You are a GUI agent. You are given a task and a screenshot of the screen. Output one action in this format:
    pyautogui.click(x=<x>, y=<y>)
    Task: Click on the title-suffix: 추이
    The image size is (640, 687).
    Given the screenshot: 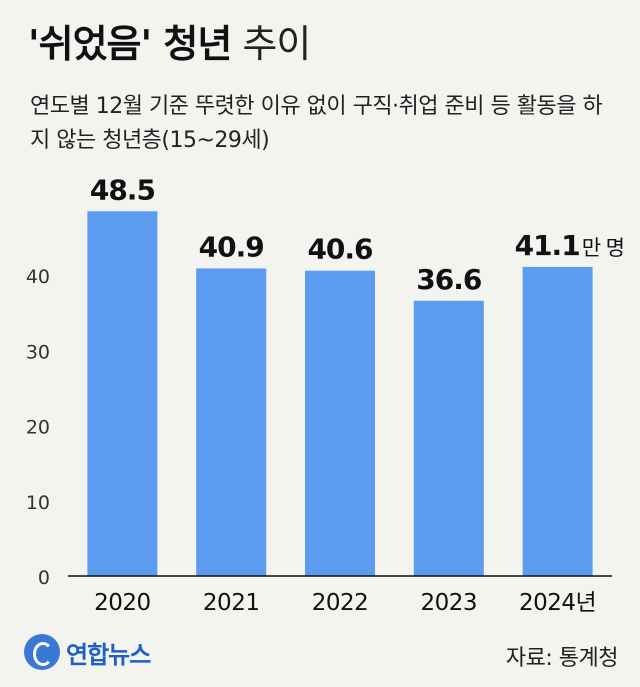 What is the action you would take?
    pyautogui.click(x=276, y=44)
    